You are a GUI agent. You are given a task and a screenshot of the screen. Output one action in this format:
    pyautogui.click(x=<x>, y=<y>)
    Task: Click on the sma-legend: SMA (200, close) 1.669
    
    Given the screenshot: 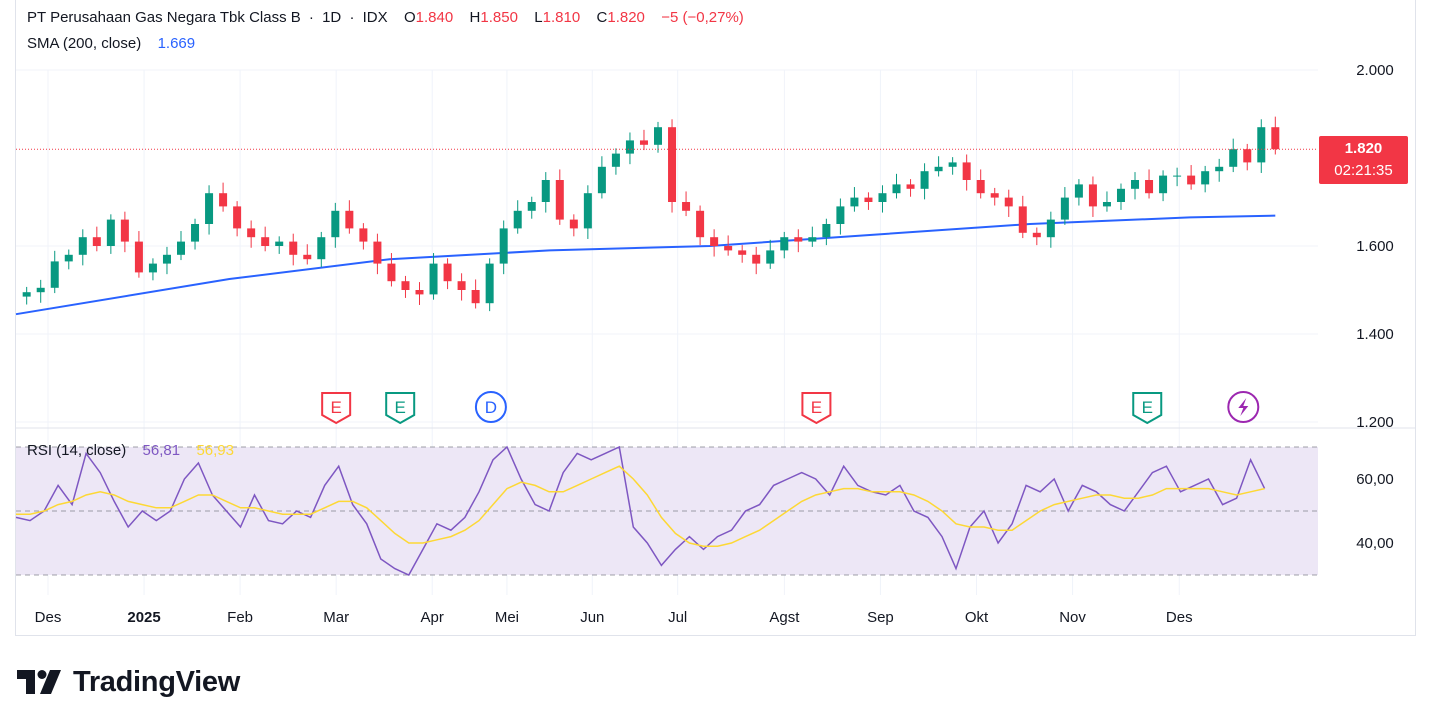 What is the action you would take?
    pyautogui.click(x=111, y=43)
    